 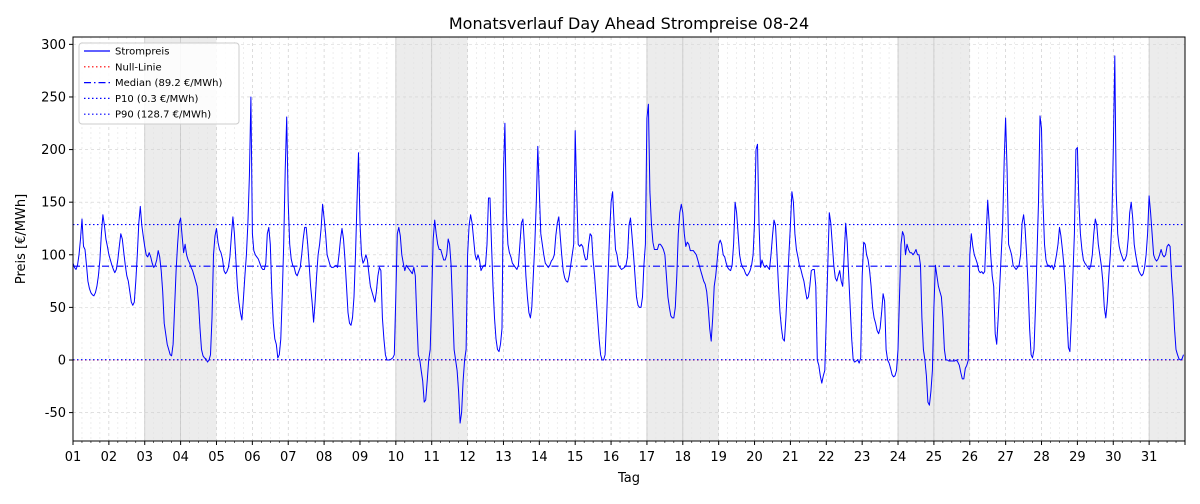 What do you see at coordinates (1149, 457) in the screenshot?
I see `x-tick-label: 31` at bounding box center [1149, 457].